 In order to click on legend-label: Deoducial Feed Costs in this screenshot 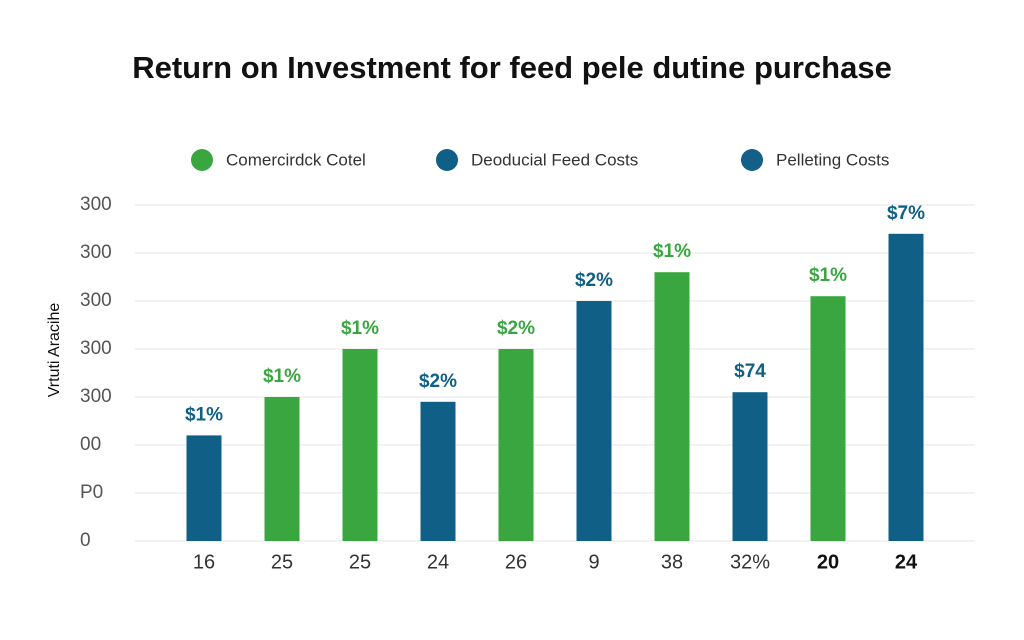, I will do `click(554, 159)`.